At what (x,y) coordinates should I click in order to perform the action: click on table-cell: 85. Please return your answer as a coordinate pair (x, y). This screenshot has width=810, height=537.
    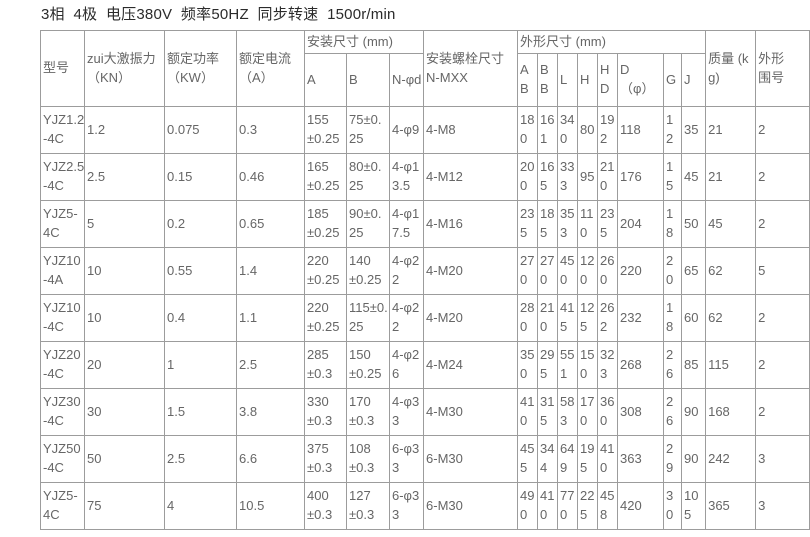
    Looking at the image, I should click on (694, 365).